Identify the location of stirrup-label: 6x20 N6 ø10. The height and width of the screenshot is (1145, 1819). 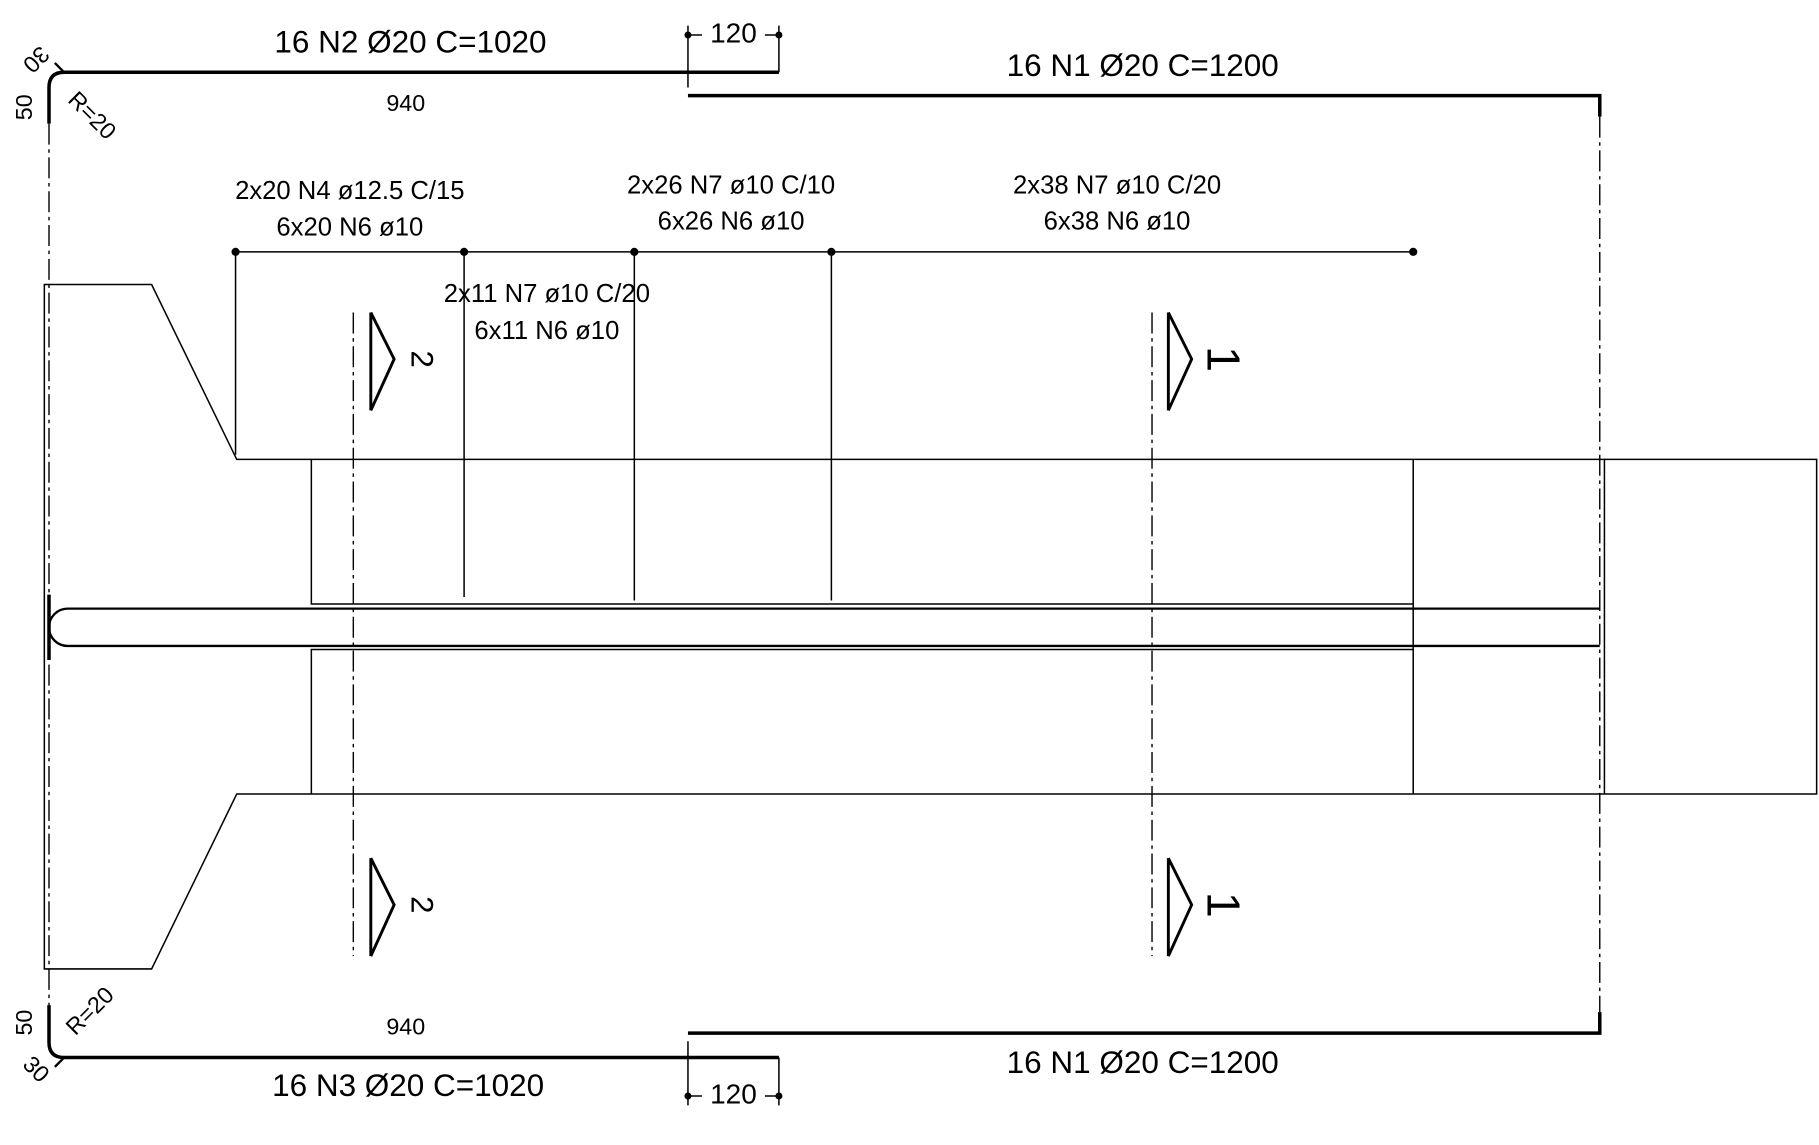
(349, 227).